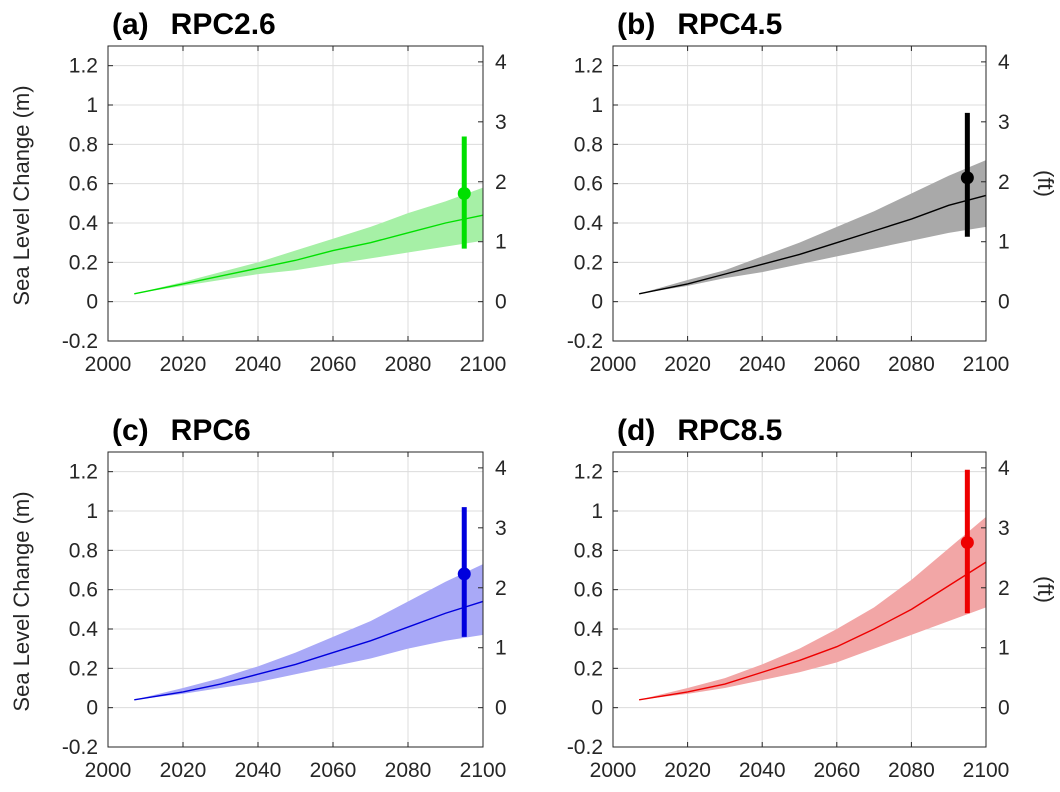 The width and height of the screenshot is (1060, 792). I want to click on panel-scenario: RPC6, so click(211, 430).